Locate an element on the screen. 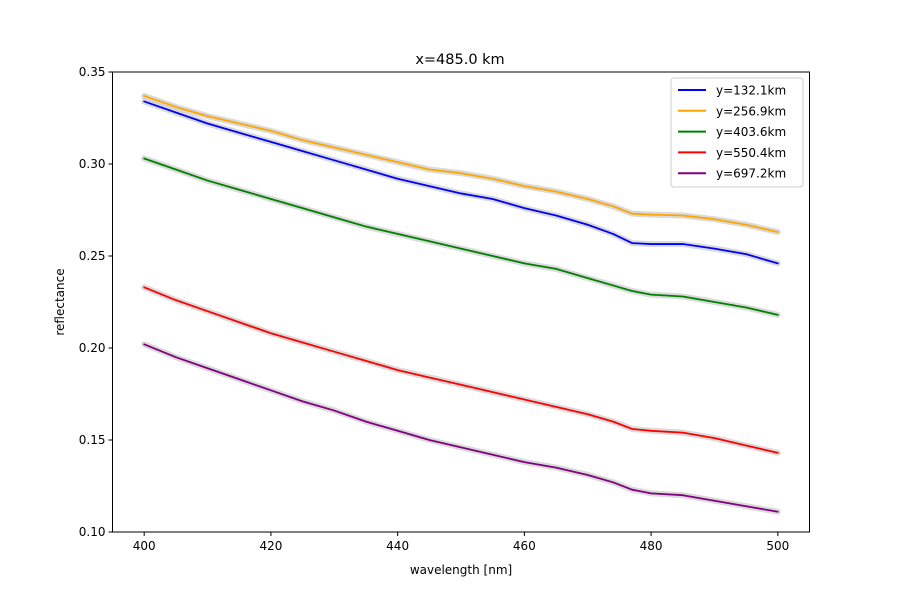 This screenshot has width=900, height=604. y-axis-label: reflectance is located at coordinates (60, 301).